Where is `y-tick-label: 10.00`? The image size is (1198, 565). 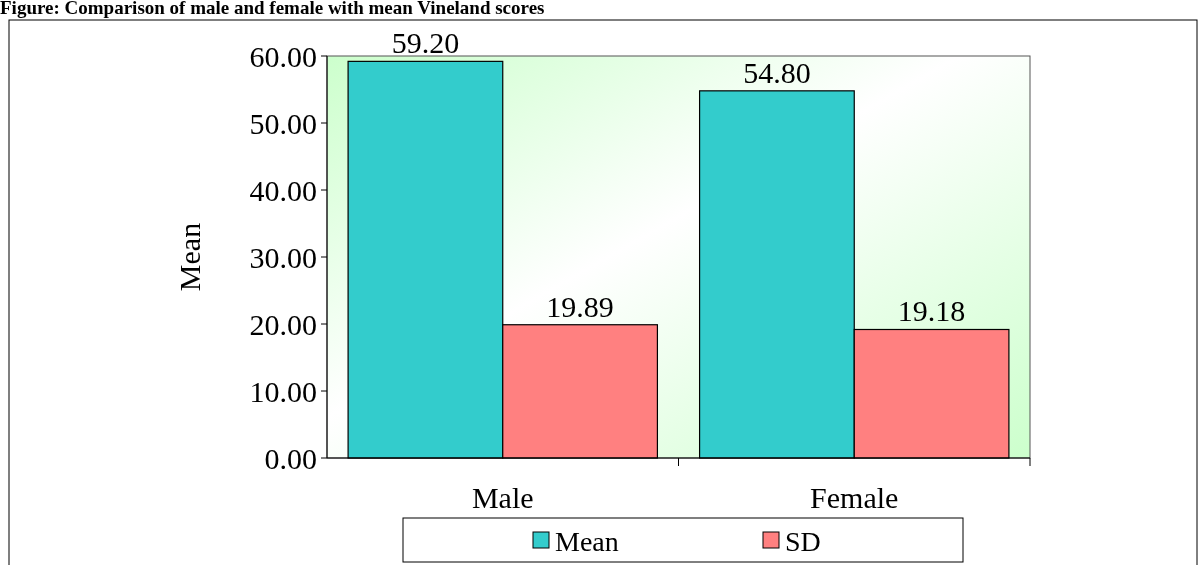
y-tick-label: 10.00 is located at coordinates (283, 391).